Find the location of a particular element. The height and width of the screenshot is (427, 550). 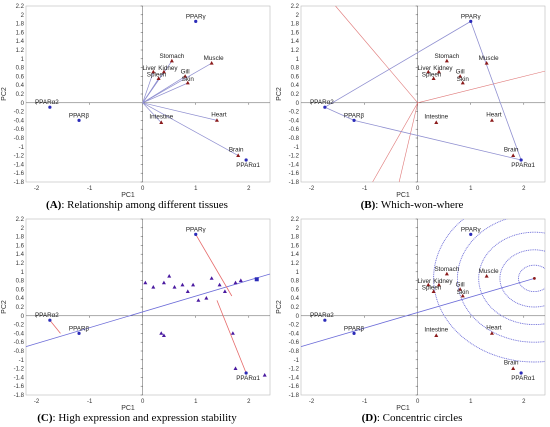

x-tick-label: -2 is located at coordinates (37, 189).